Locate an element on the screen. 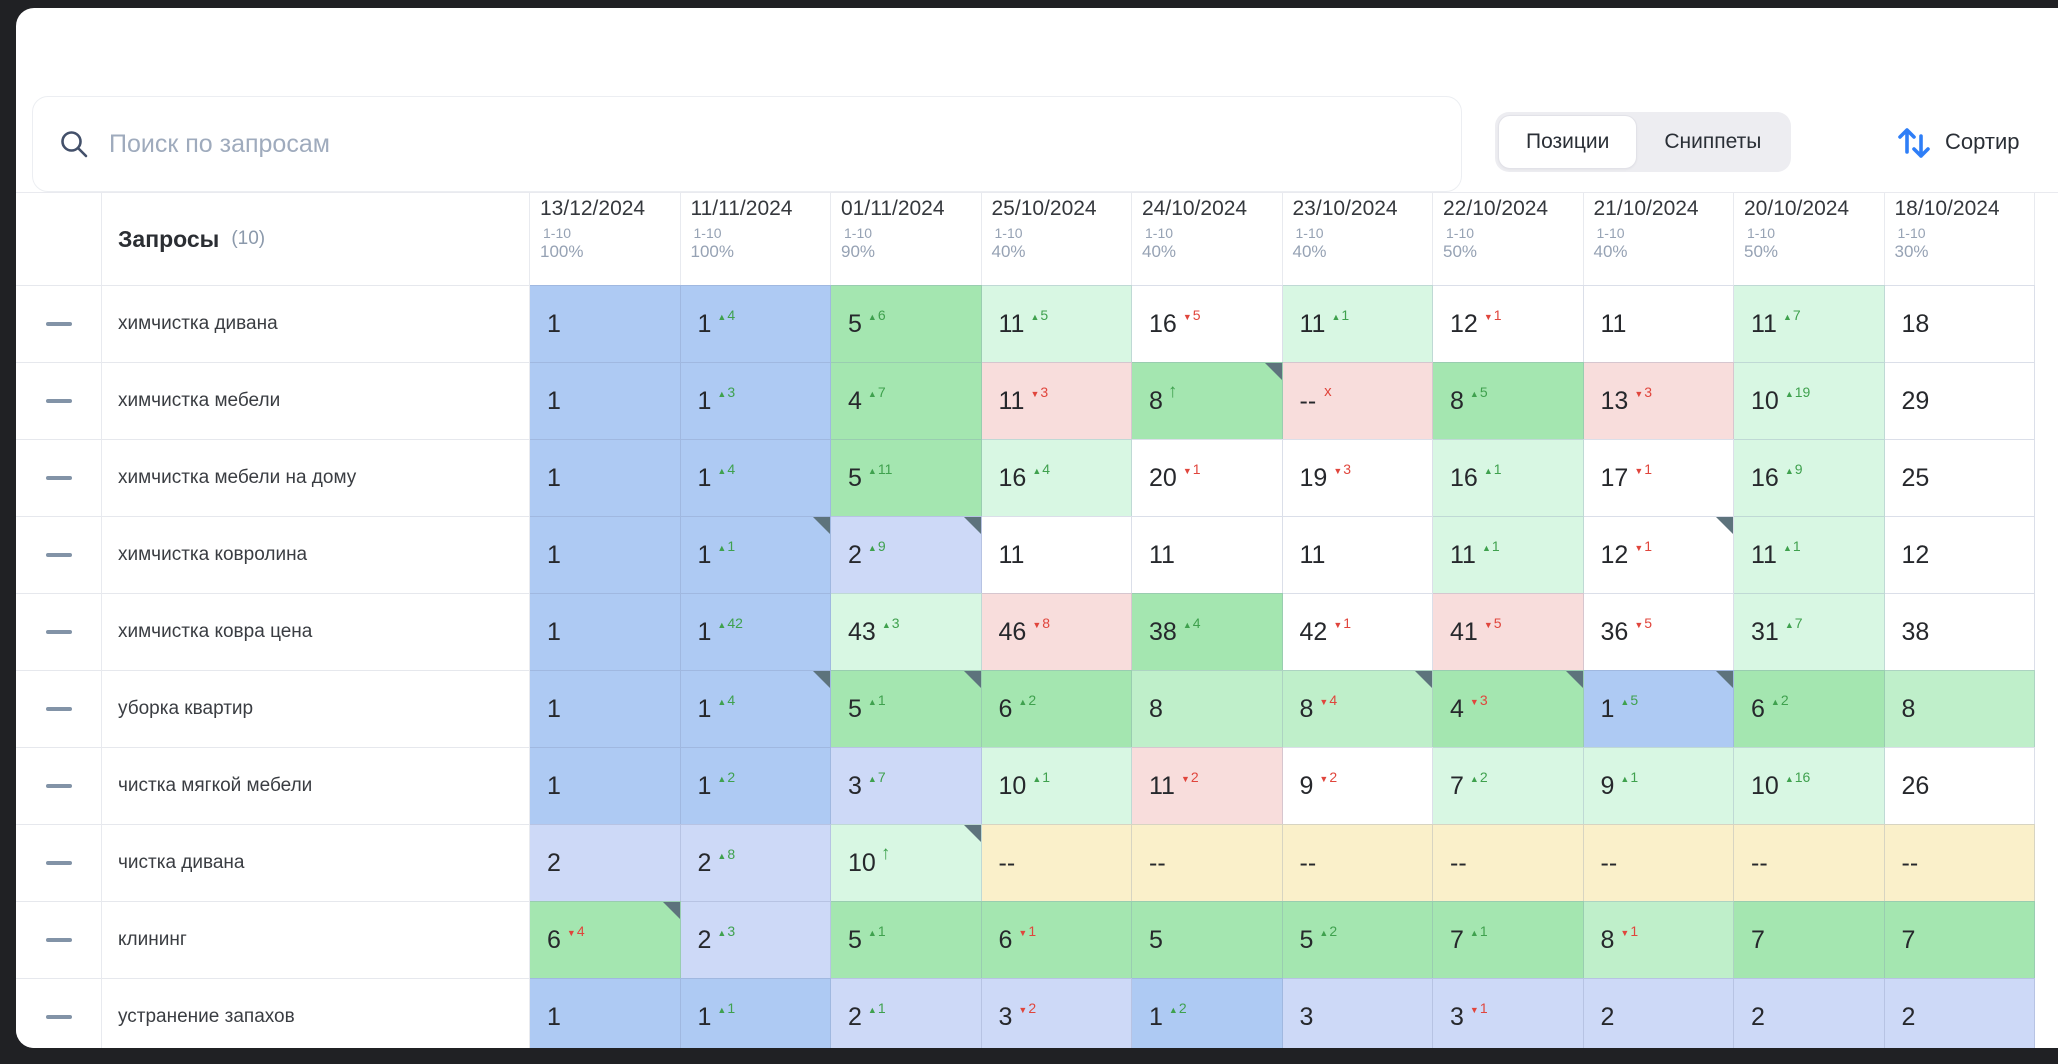 Image resolution: width=2058 pixels, height=1064 pixels. position-cell: 10 ▲ 16 is located at coordinates (1809, 785).